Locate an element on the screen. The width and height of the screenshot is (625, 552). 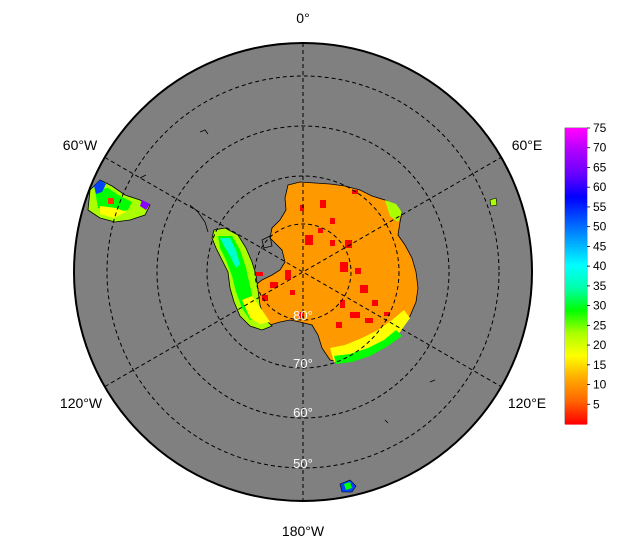
colorbar-segments is located at coordinates (576, 276).